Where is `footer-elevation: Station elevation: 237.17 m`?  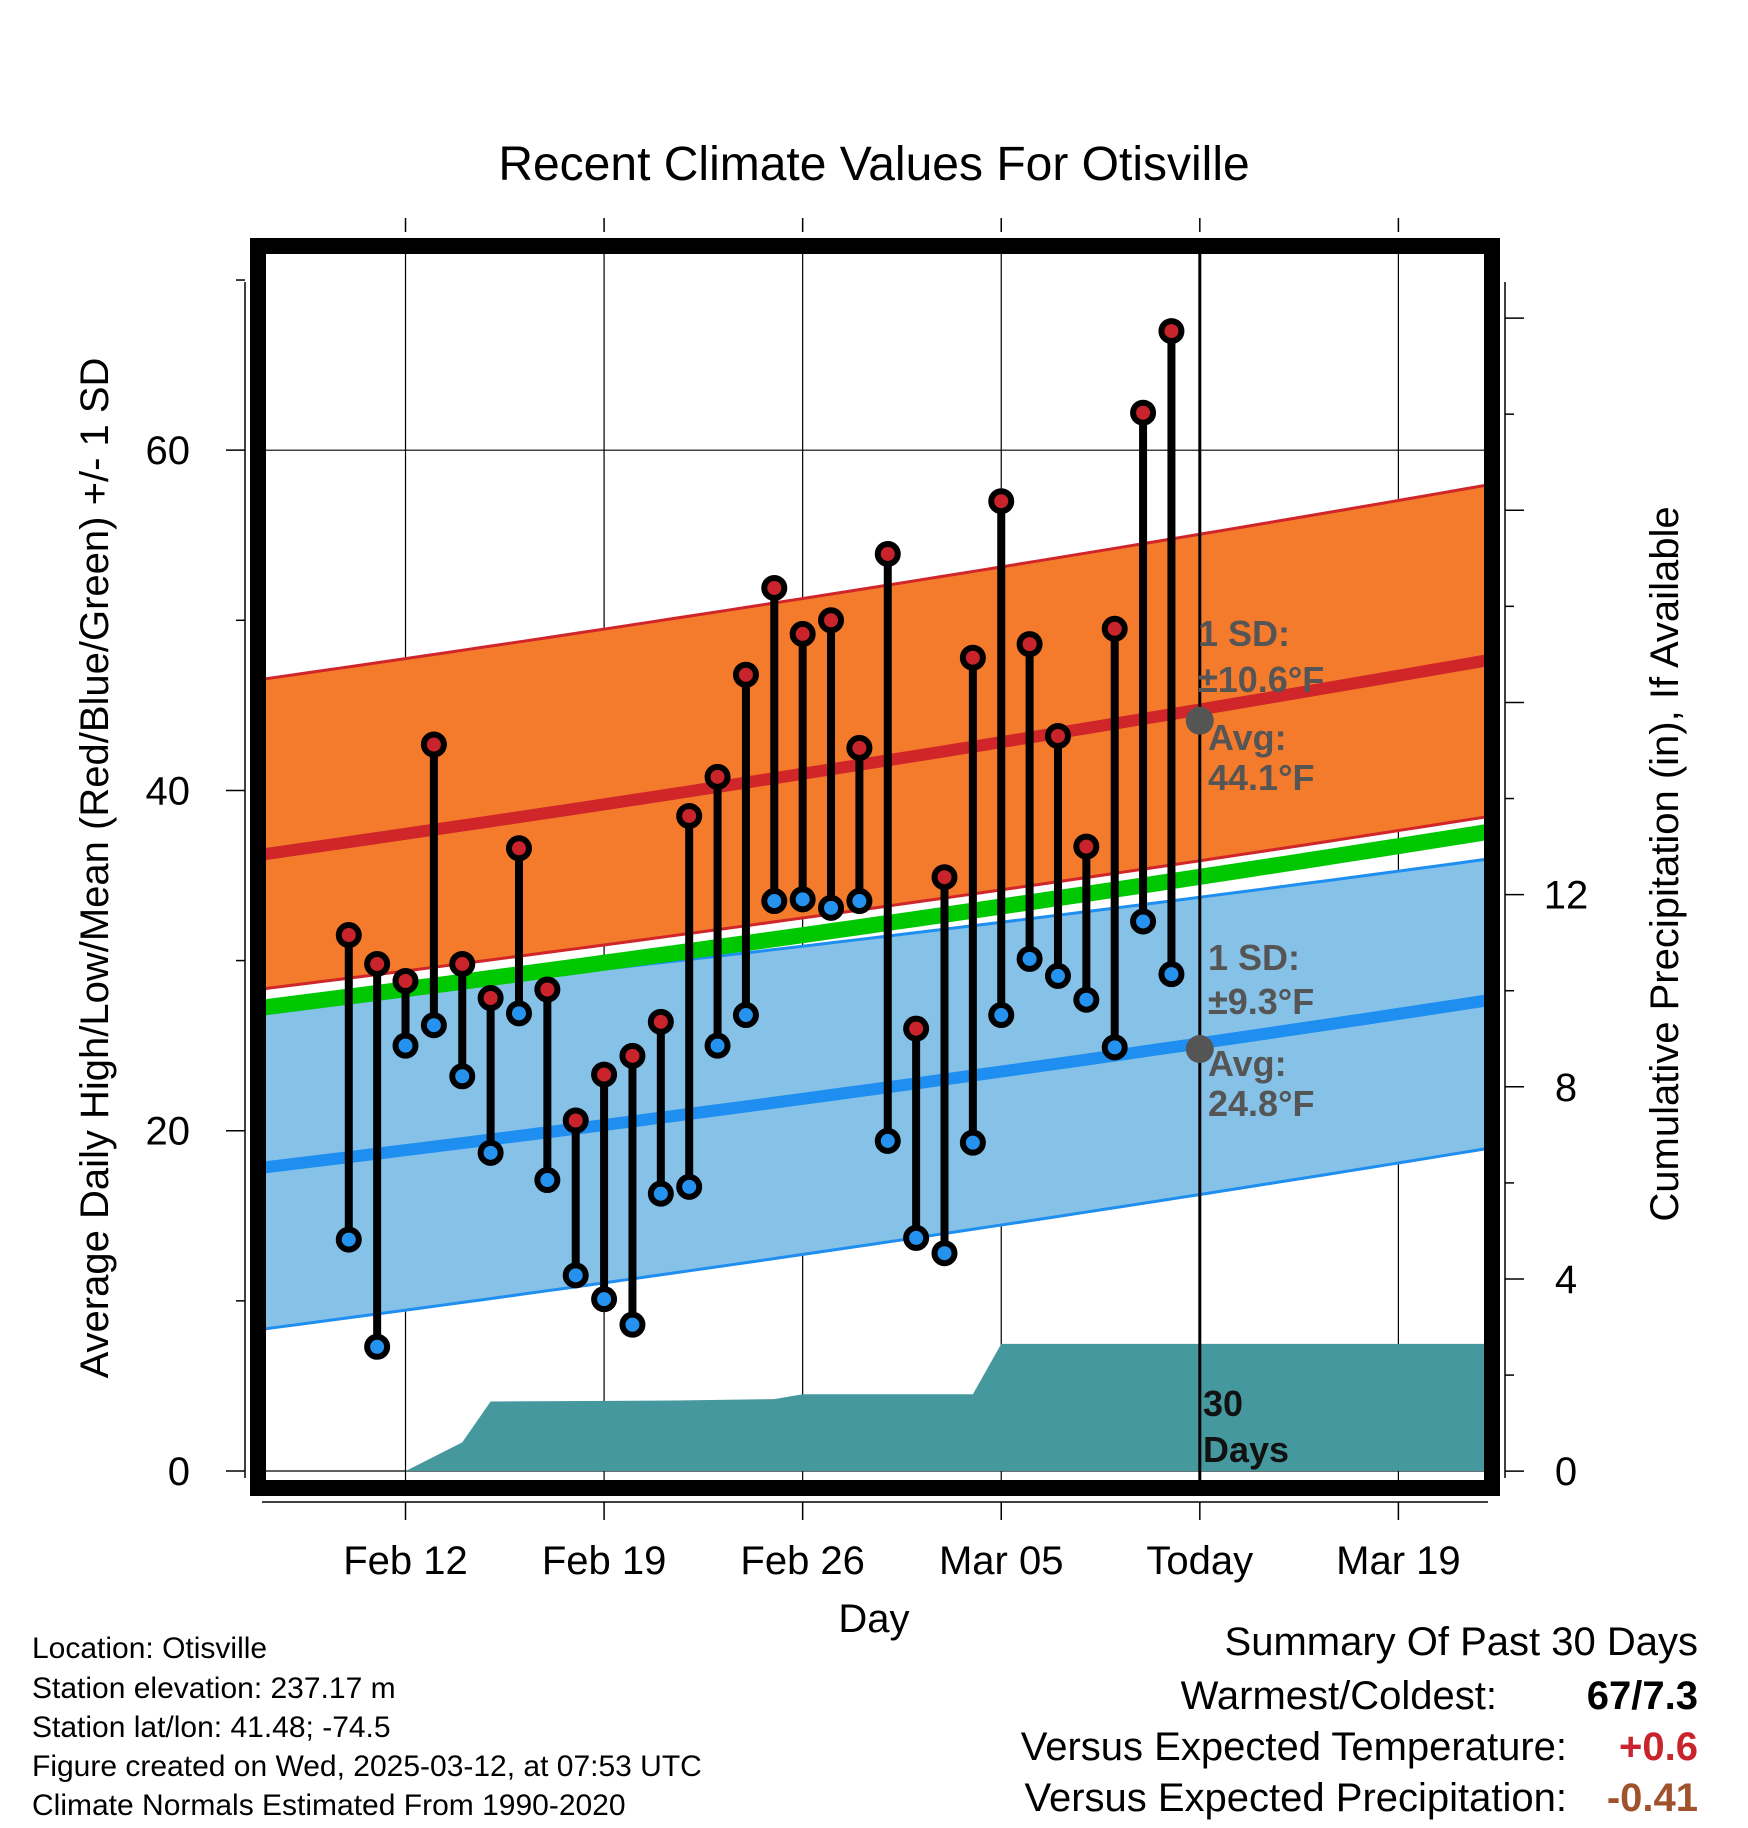 footer-elevation: Station elevation: 237.17 m is located at coordinates (214, 1688).